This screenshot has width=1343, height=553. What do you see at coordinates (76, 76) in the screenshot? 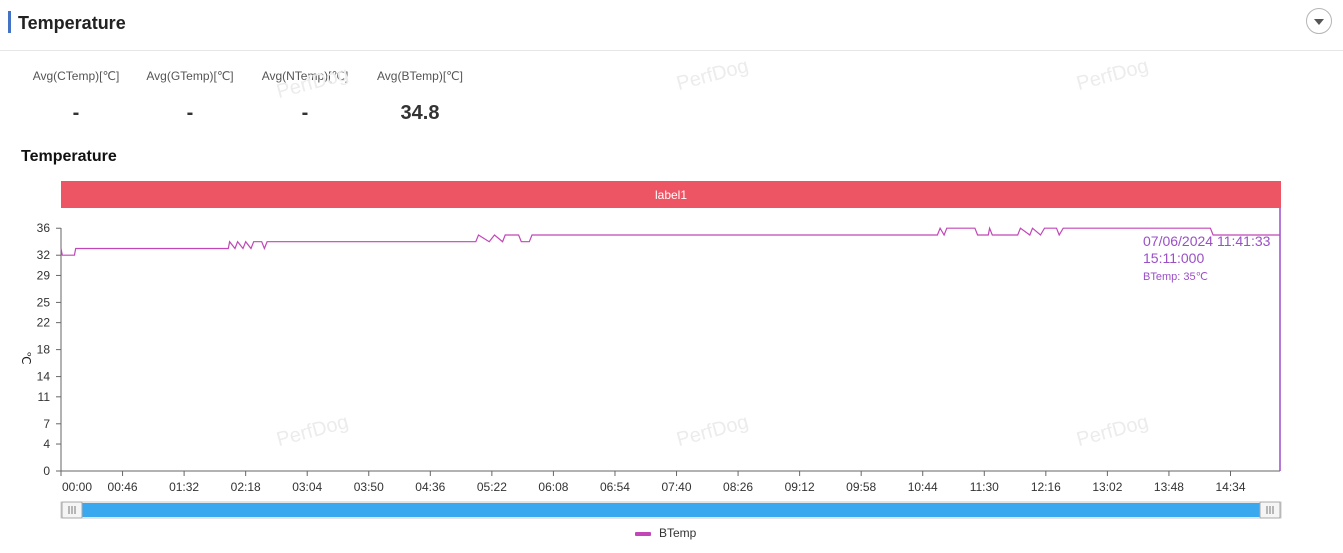
I see `stat-label: Avg(CTemp)[℃]` at bounding box center [76, 76].